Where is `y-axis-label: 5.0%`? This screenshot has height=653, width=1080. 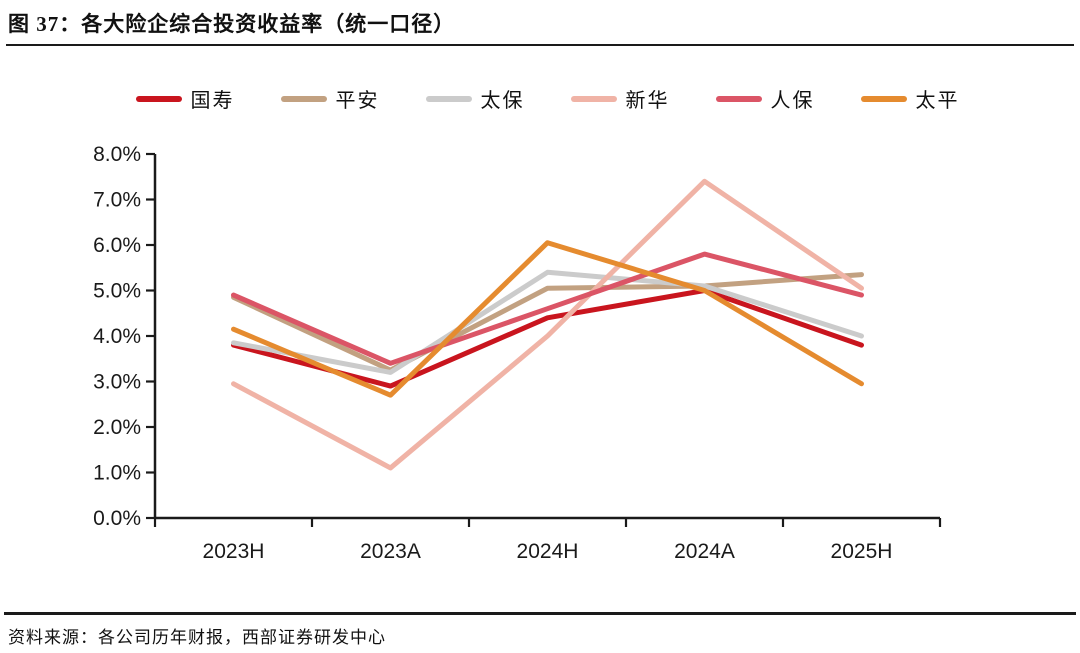 y-axis-label: 5.0% is located at coordinates (117, 291).